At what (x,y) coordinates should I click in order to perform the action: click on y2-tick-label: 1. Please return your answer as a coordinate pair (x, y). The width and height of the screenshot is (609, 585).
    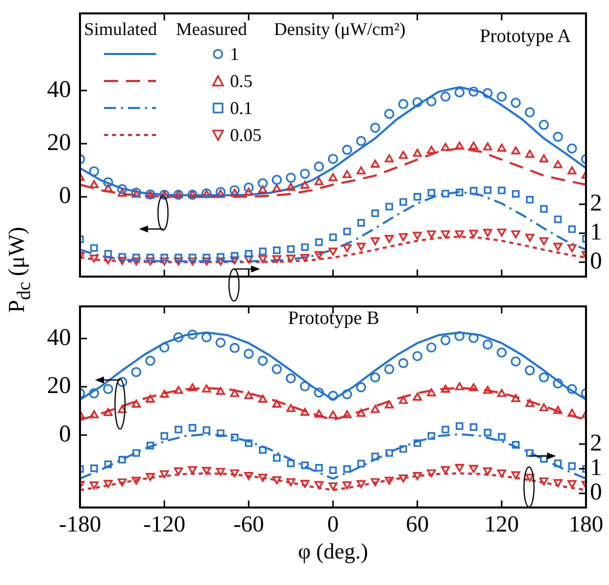
    Looking at the image, I should click on (596, 467).